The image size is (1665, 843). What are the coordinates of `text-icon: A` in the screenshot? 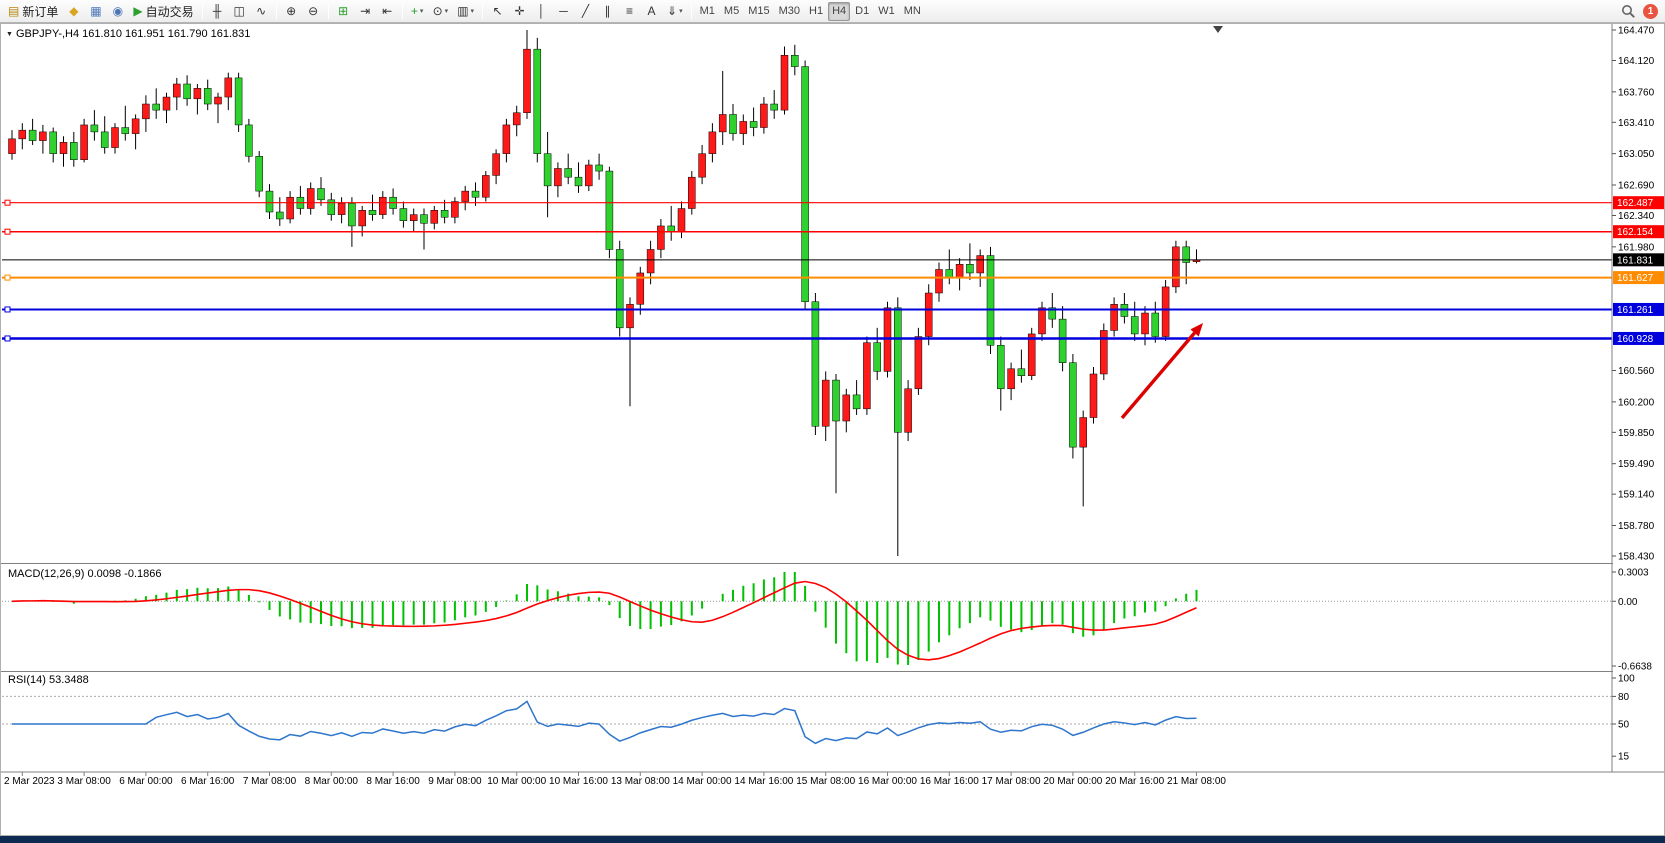 It's located at (651, 11).